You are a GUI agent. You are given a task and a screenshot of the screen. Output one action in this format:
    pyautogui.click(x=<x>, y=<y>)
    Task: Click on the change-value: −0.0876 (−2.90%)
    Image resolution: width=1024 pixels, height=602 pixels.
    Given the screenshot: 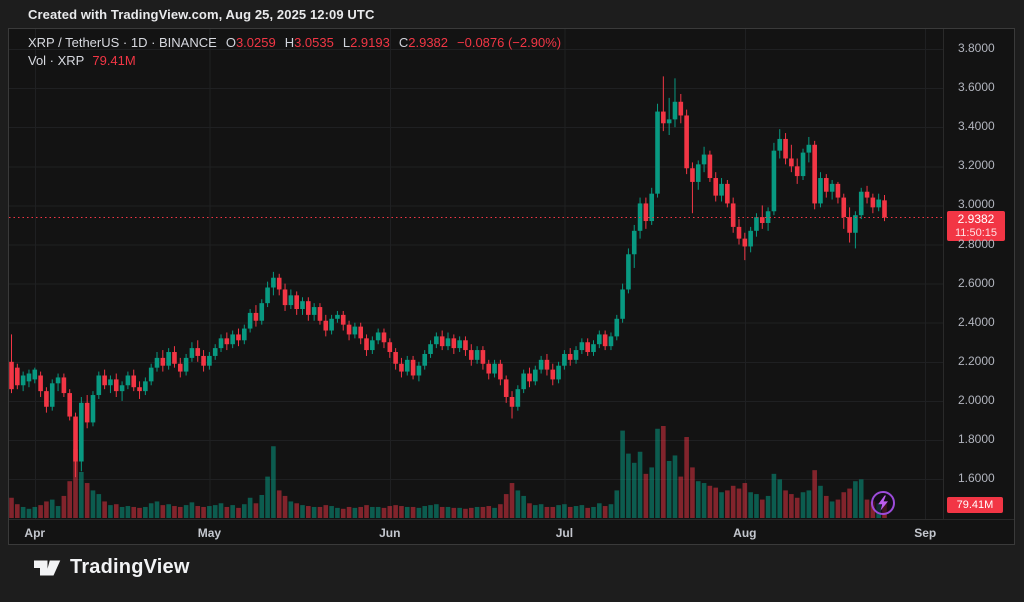 What is the action you would take?
    pyautogui.click(x=509, y=42)
    